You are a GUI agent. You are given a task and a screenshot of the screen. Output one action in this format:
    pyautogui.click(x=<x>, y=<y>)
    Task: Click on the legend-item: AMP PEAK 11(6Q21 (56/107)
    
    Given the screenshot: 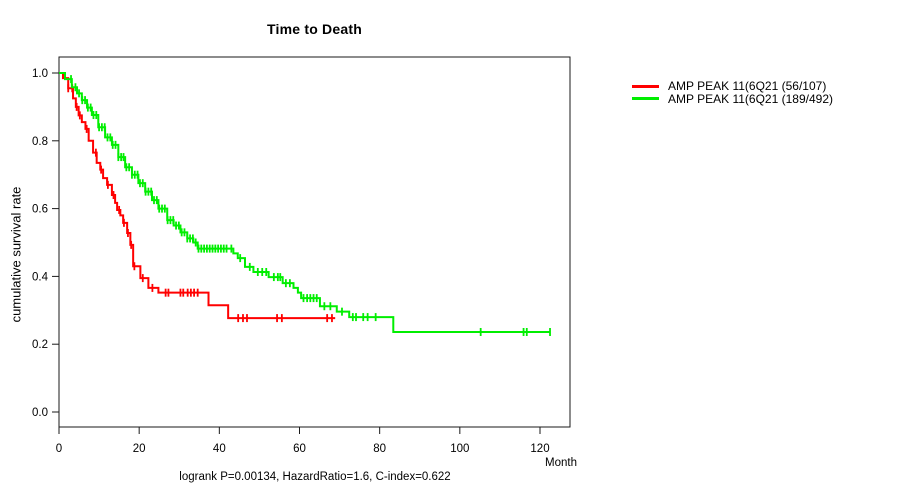 What is the action you would take?
    pyautogui.click(x=732, y=86)
    